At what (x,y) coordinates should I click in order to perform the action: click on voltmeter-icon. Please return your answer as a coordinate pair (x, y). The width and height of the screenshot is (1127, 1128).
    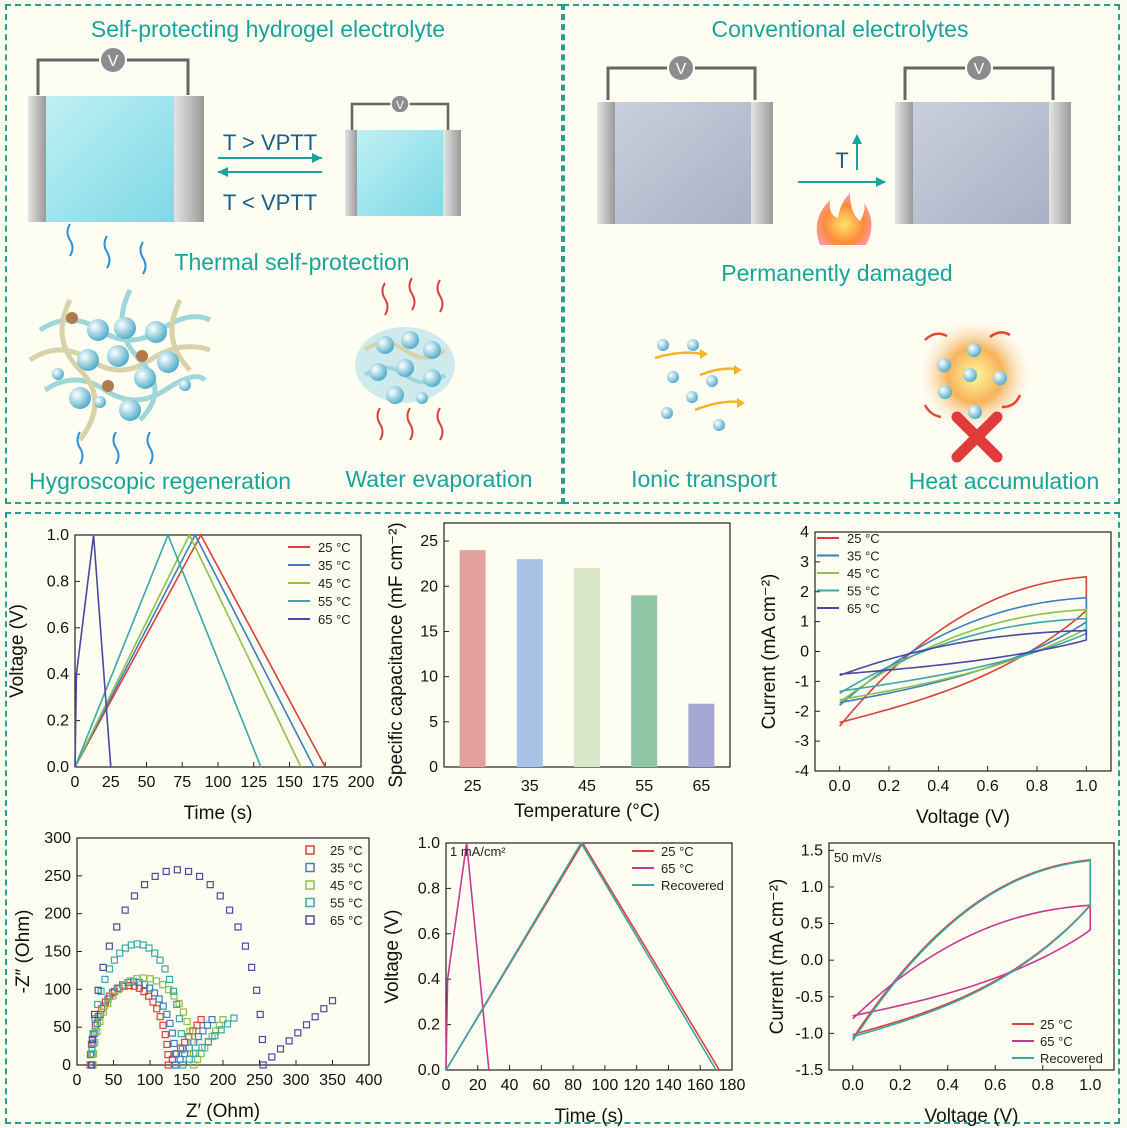
    Looking at the image, I should click on (113, 60).